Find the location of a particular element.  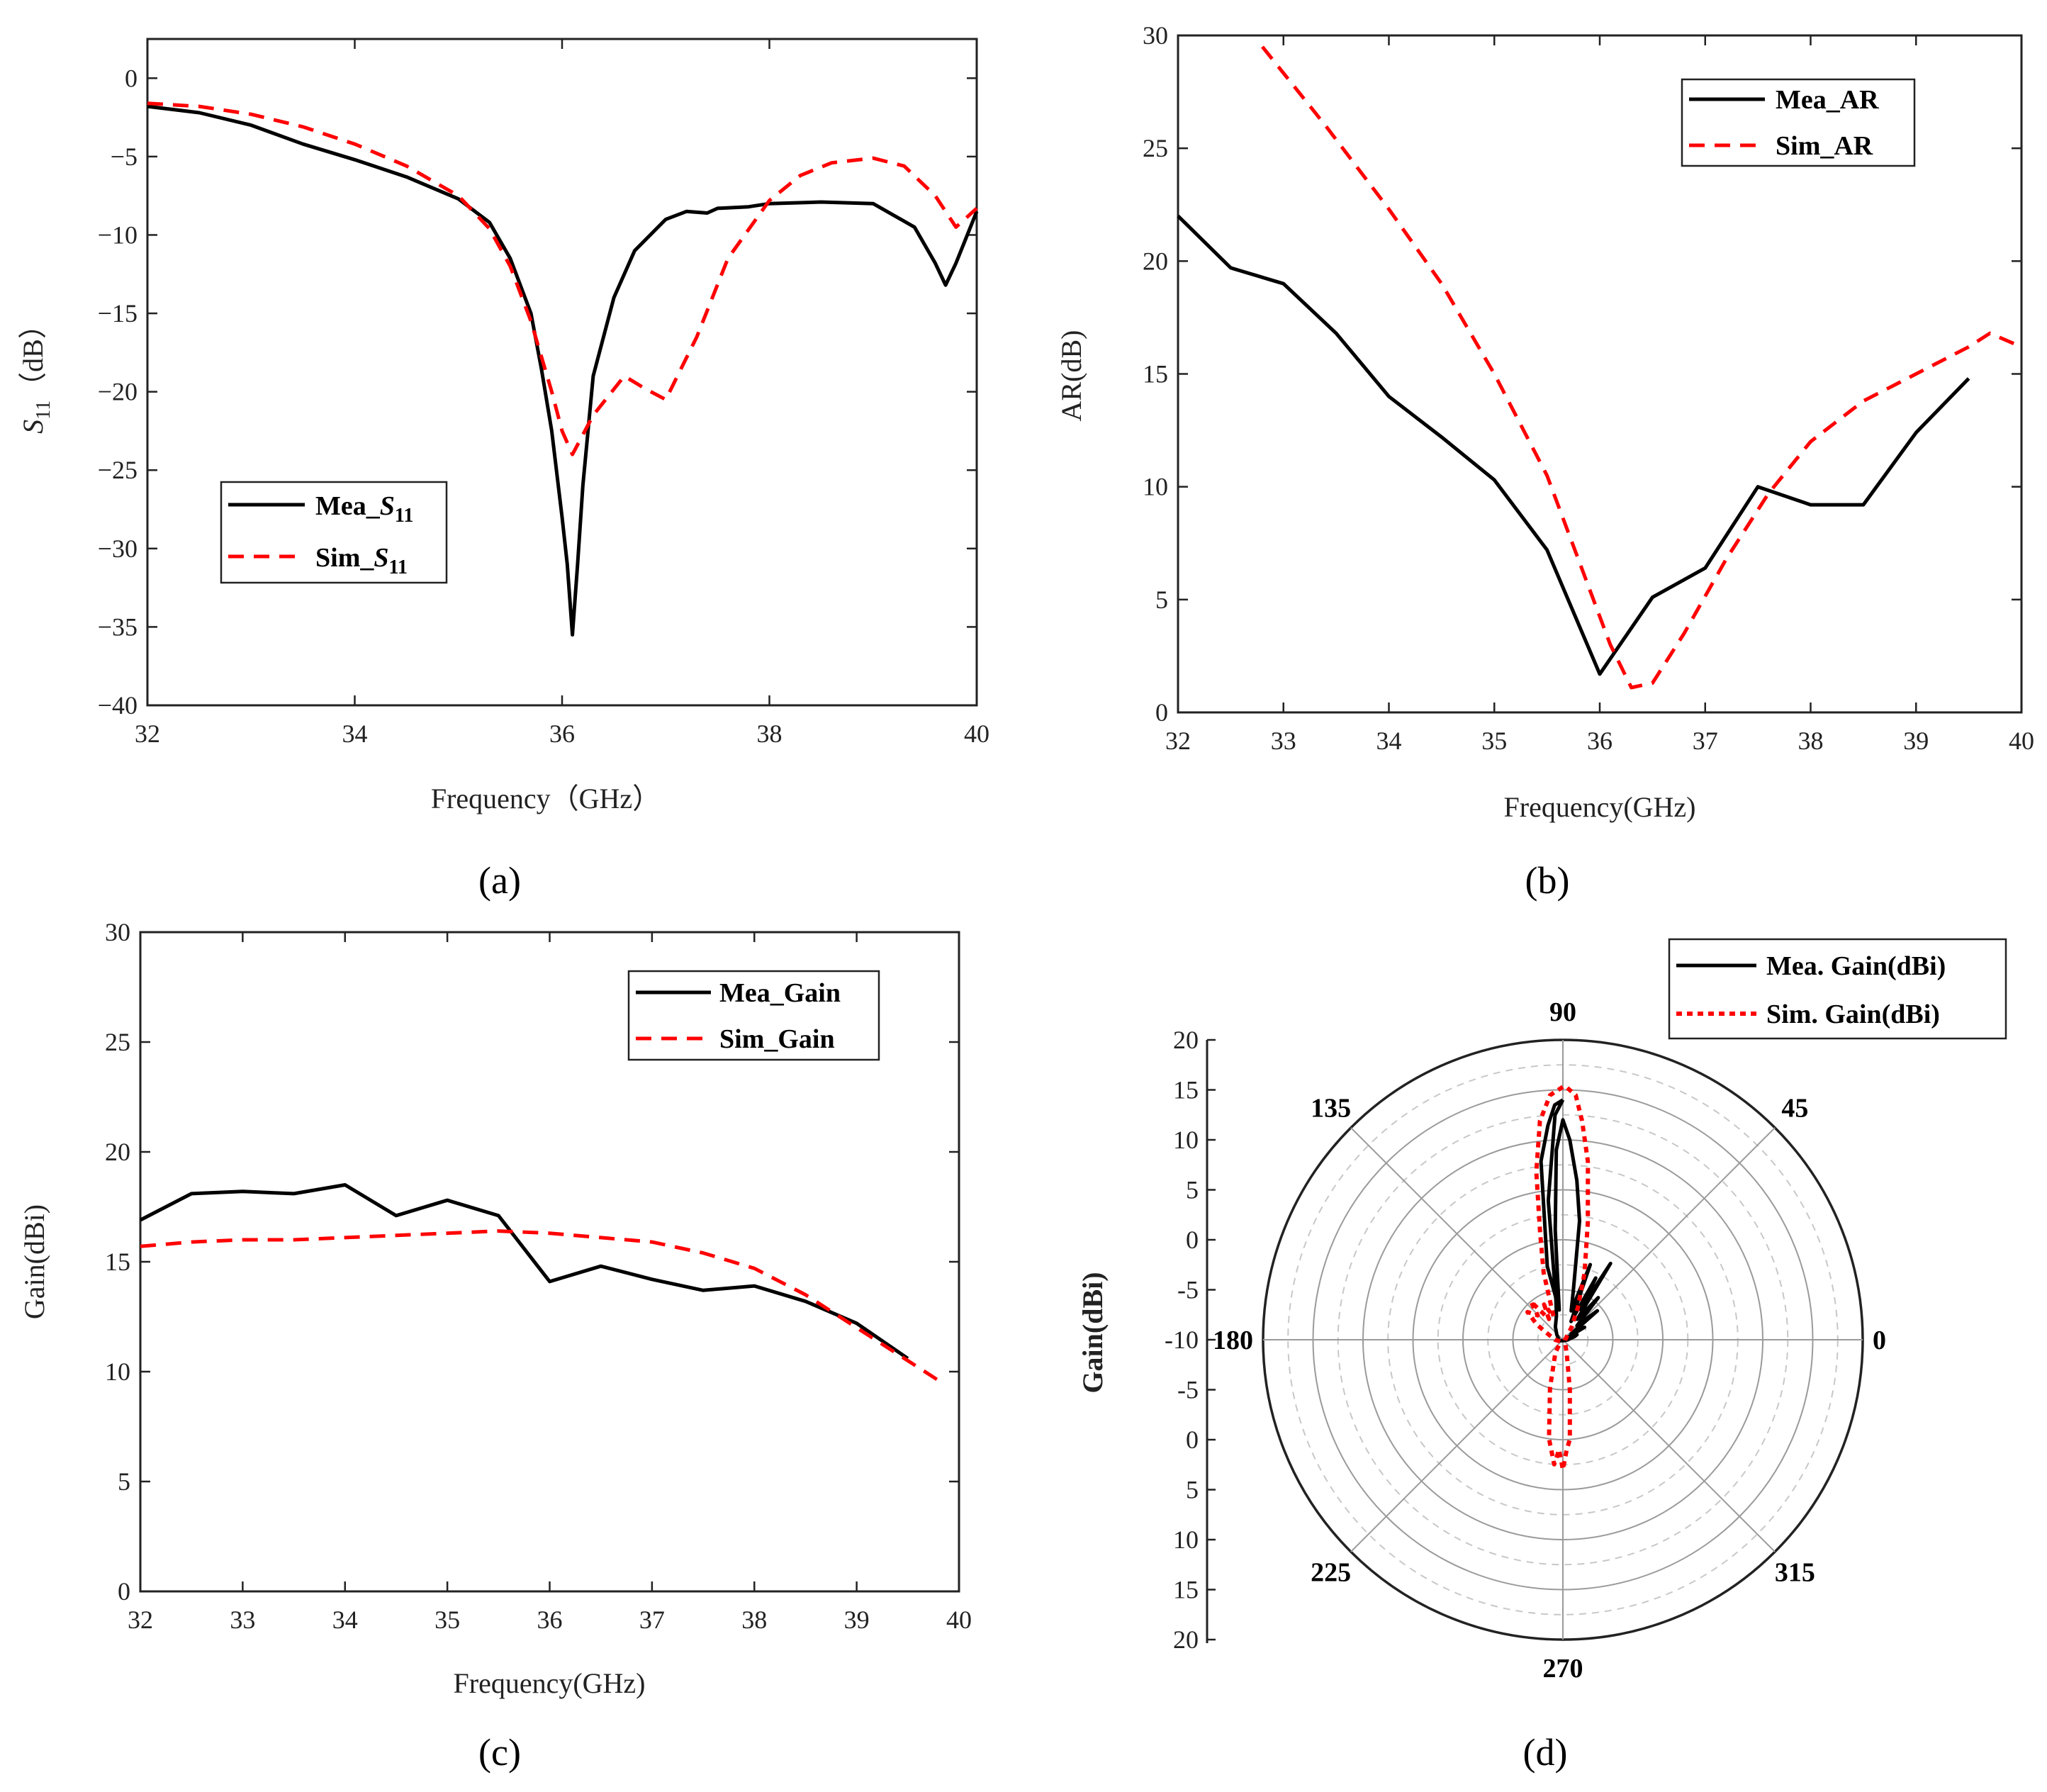

angle-label: 180 is located at coordinates (1233, 1341).